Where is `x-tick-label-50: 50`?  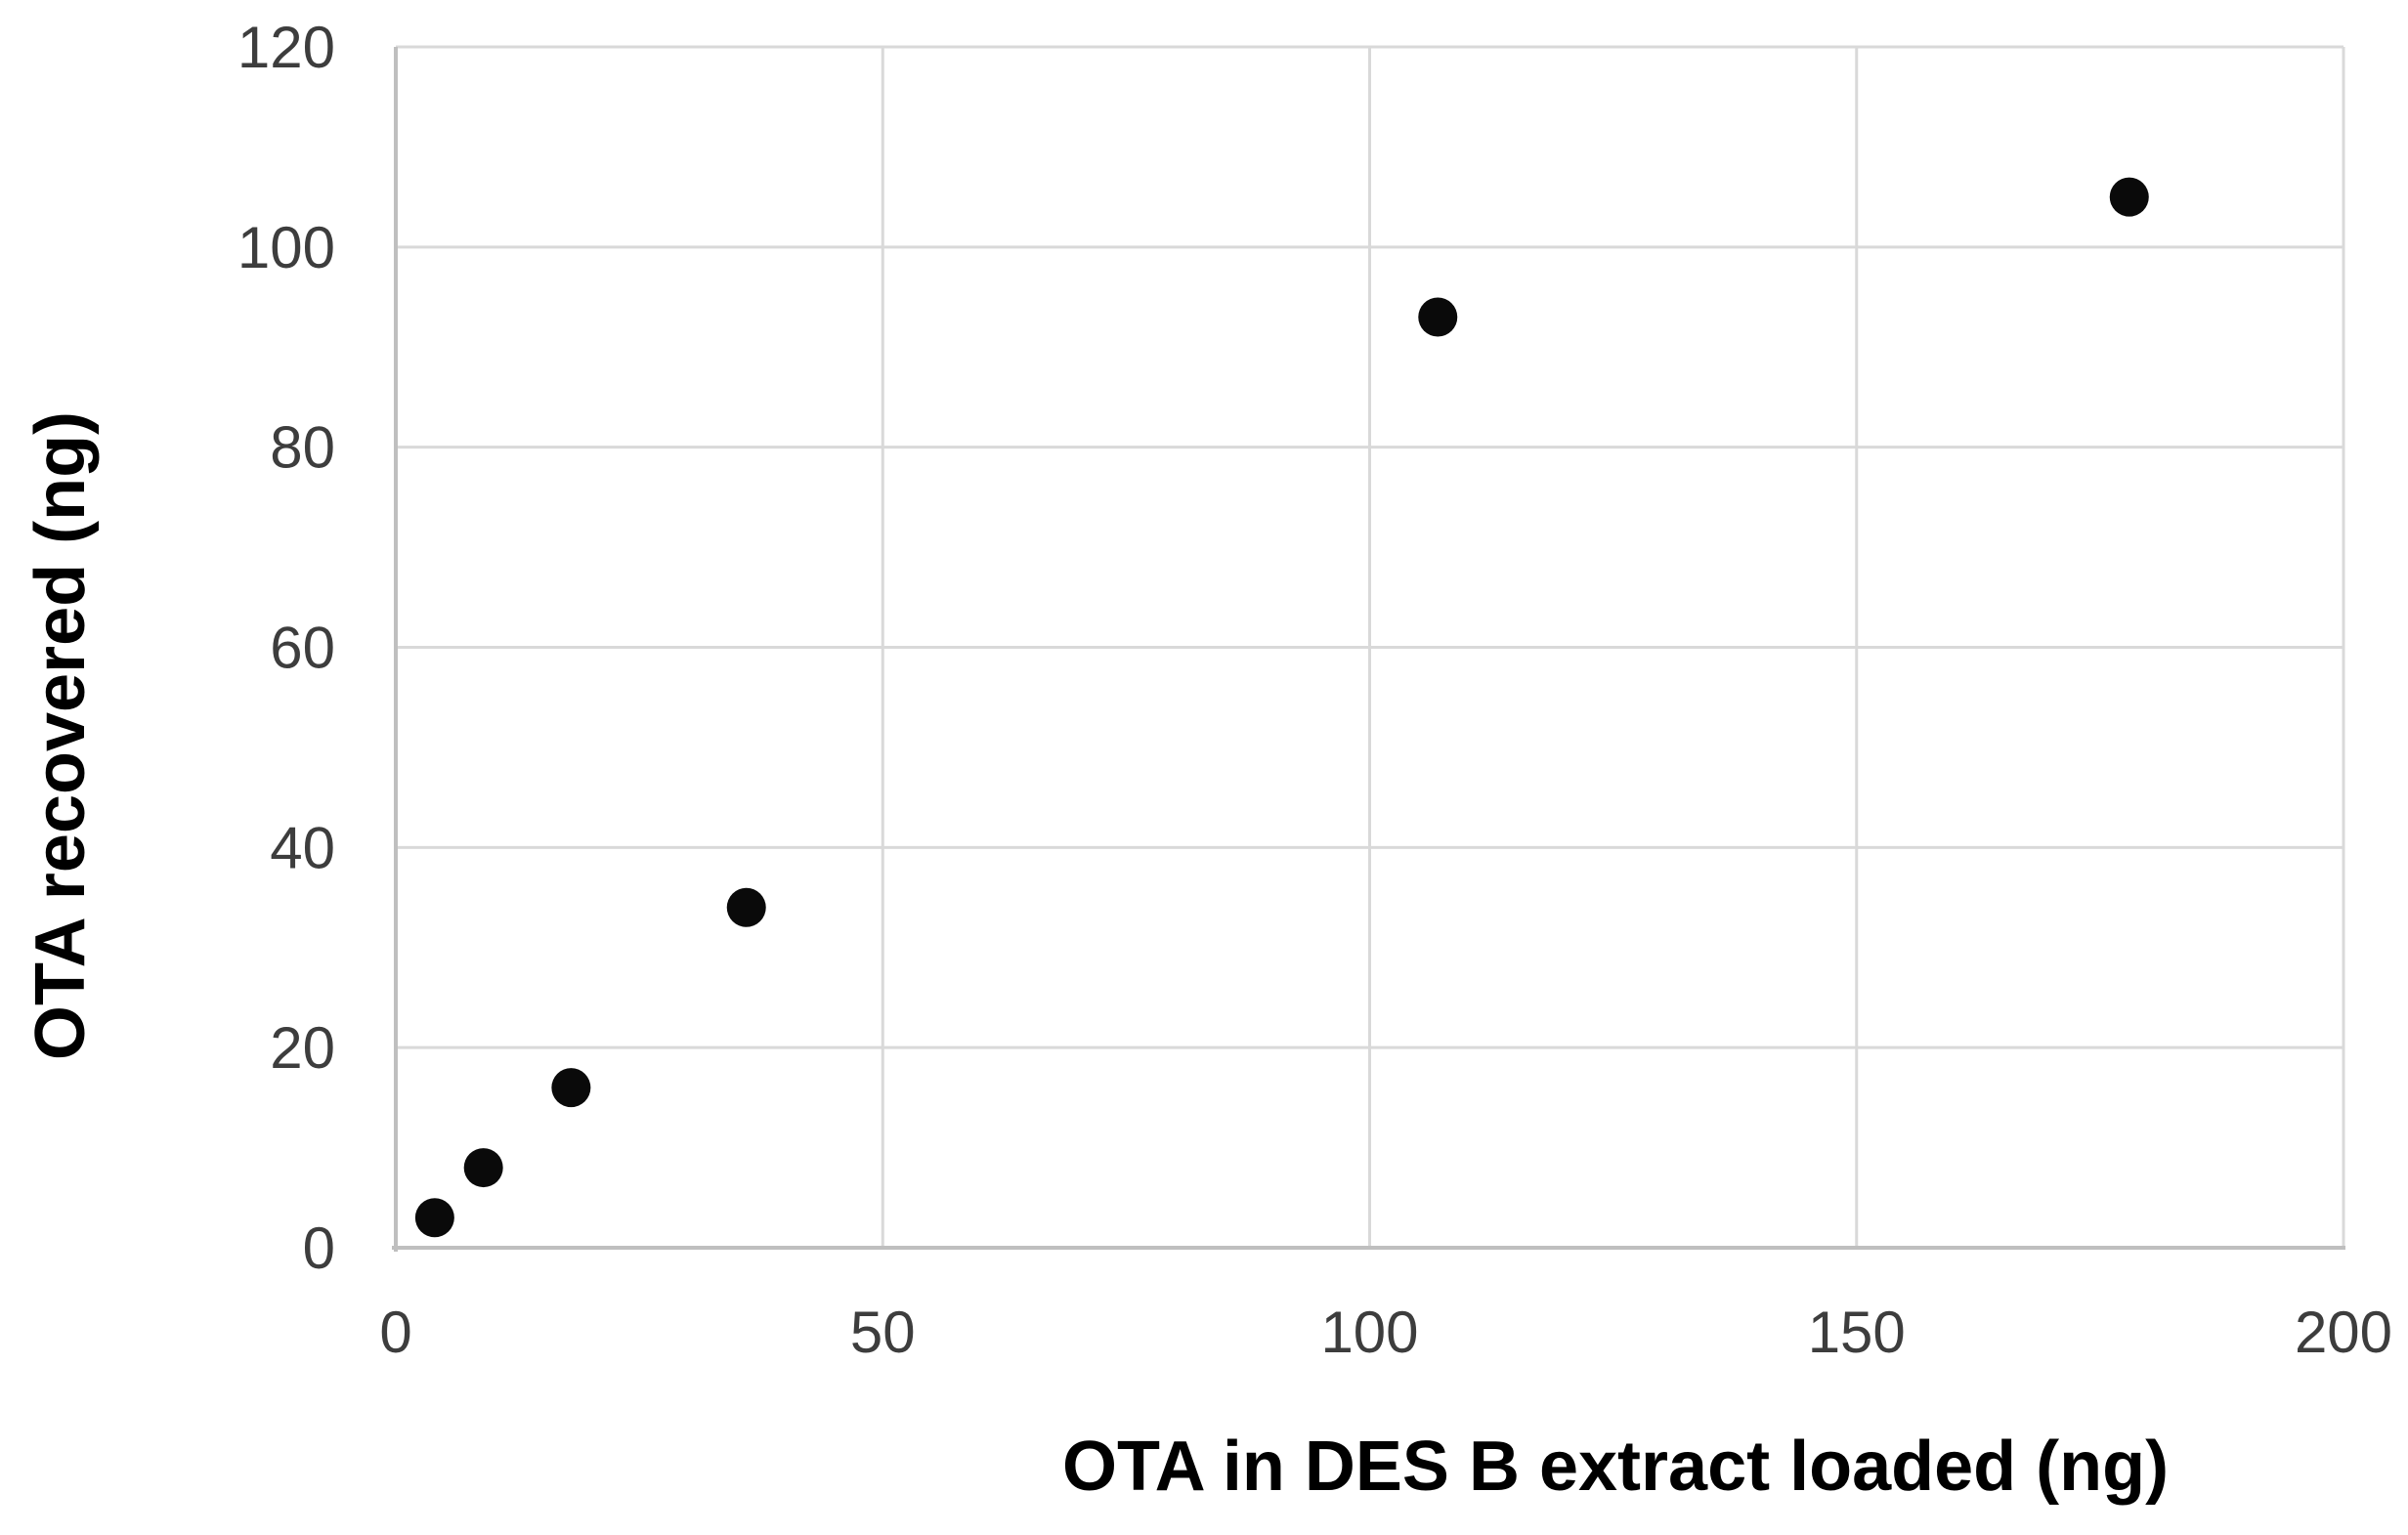
x-tick-label-50: 50 is located at coordinates (883, 1333).